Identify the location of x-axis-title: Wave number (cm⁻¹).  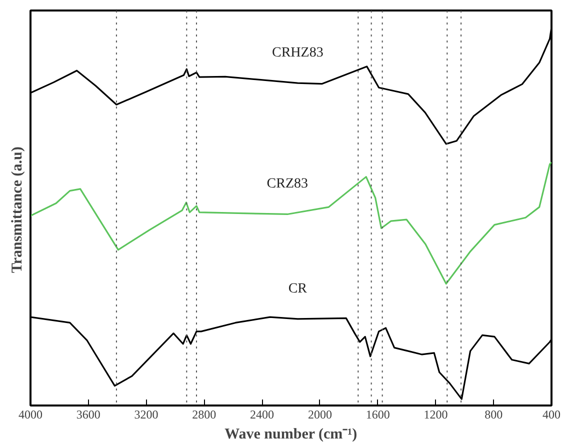
(291, 434).